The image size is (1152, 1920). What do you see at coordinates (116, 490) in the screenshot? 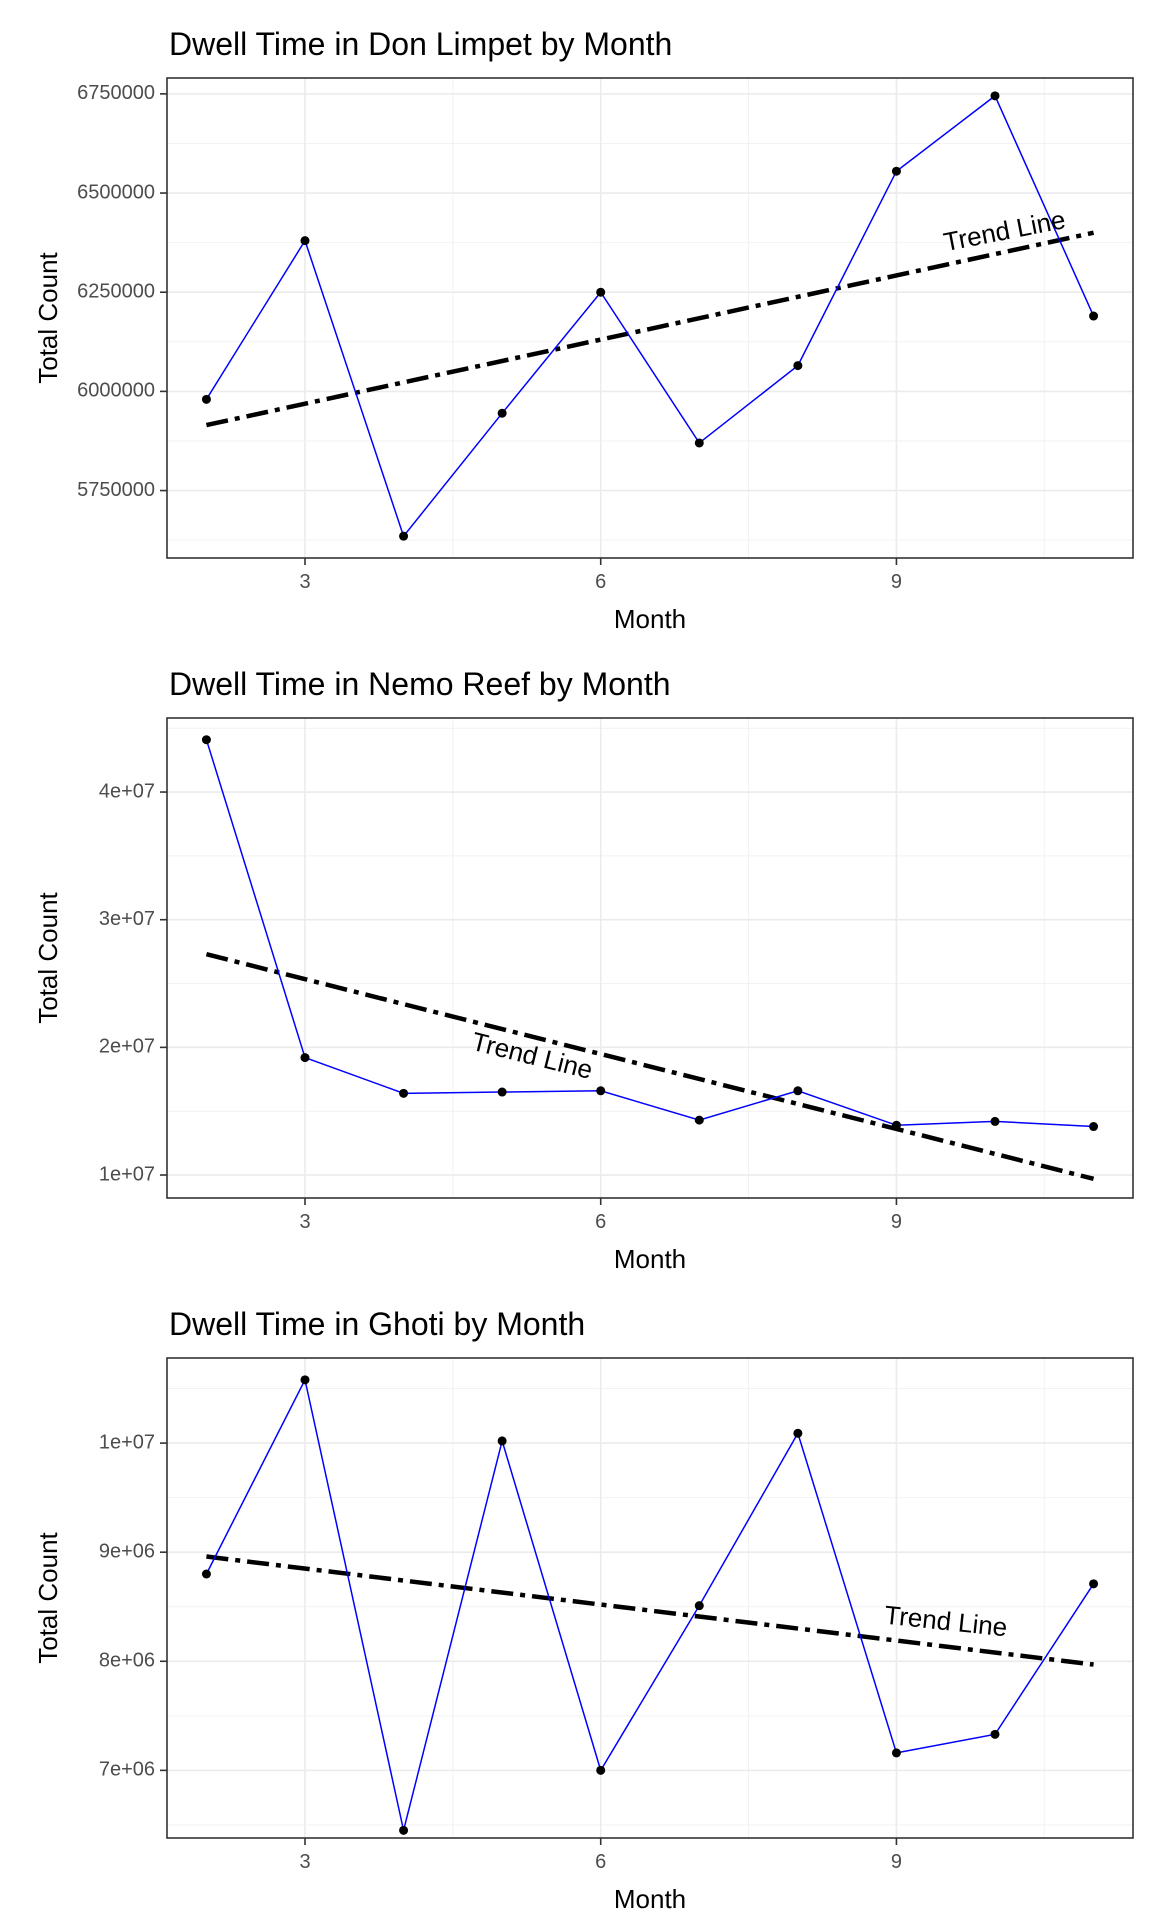
I see `y-tick-label: 5750000` at bounding box center [116, 490].